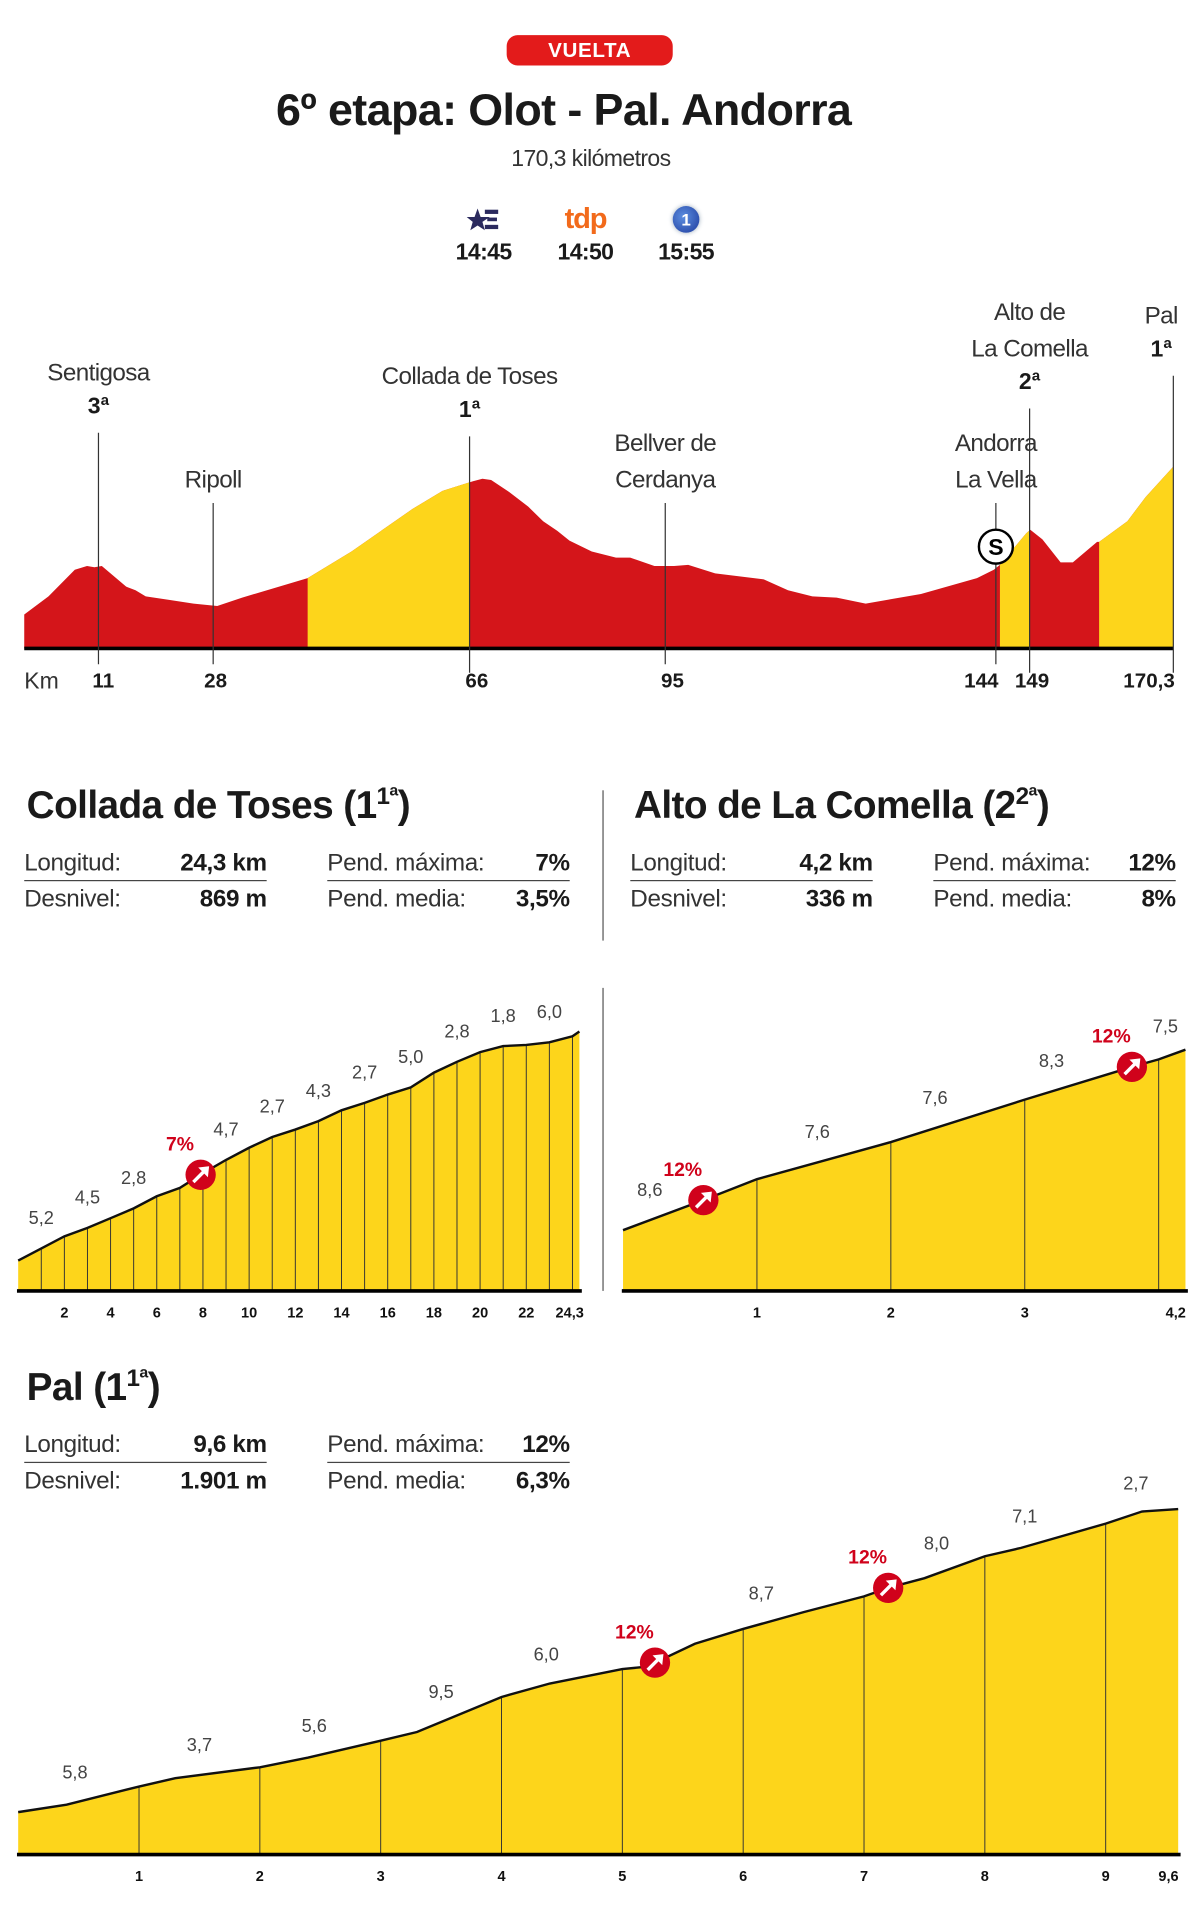 Image resolution: width=1200 pixels, height=1908 pixels. Describe the element at coordinates (586, 219) in the screenshot. I see `tdp-logo: tdp` at that location.